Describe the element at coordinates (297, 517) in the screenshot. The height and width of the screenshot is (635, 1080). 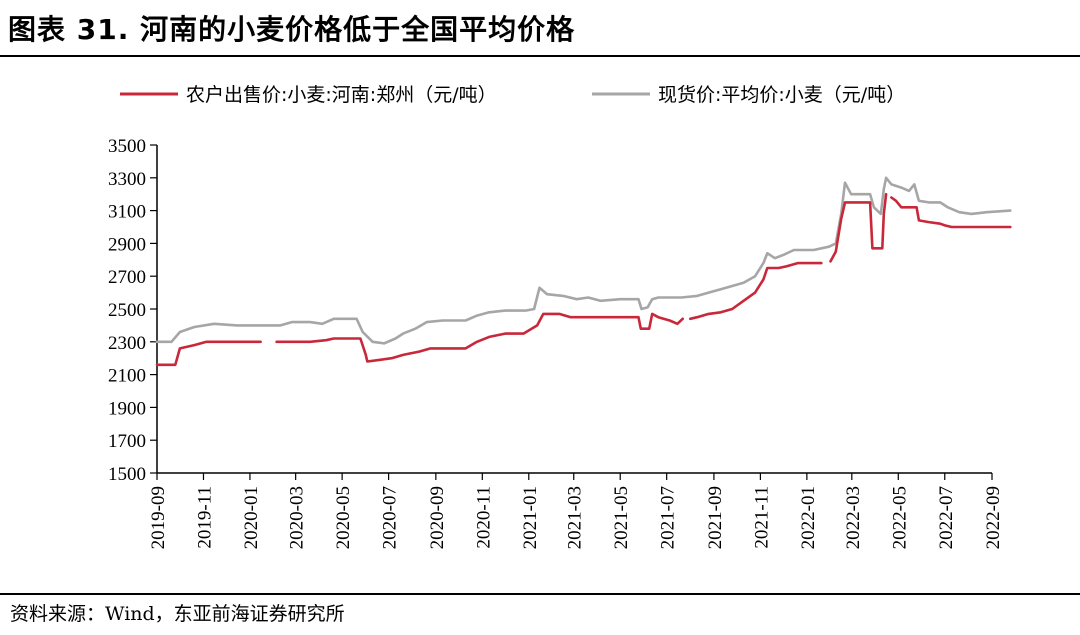
I see `x-tick-label: 2020-03` at that location.